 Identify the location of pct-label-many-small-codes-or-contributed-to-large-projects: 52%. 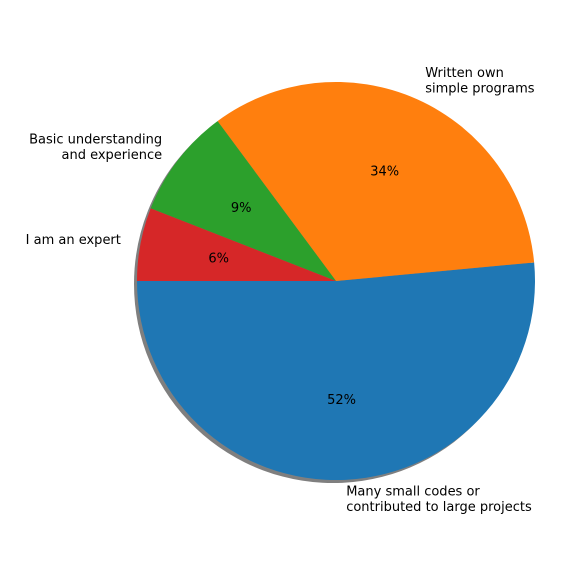
(341, 400).